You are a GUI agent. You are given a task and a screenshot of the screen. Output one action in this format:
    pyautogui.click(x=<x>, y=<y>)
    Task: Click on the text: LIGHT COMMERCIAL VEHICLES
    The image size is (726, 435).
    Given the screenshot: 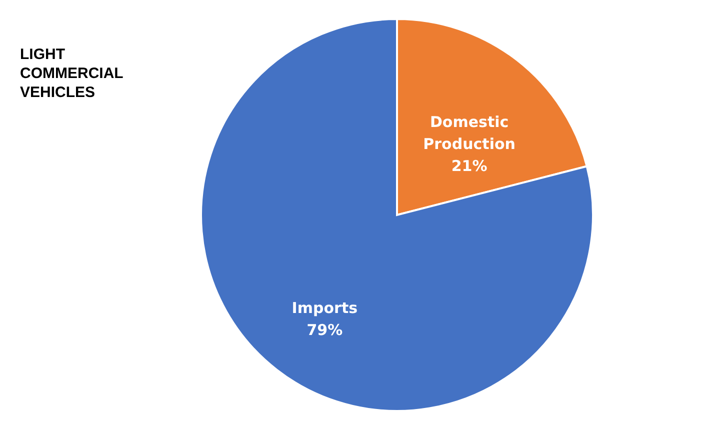 What is the action you would take?
    pyautogui.click(x=72, y=73)
    